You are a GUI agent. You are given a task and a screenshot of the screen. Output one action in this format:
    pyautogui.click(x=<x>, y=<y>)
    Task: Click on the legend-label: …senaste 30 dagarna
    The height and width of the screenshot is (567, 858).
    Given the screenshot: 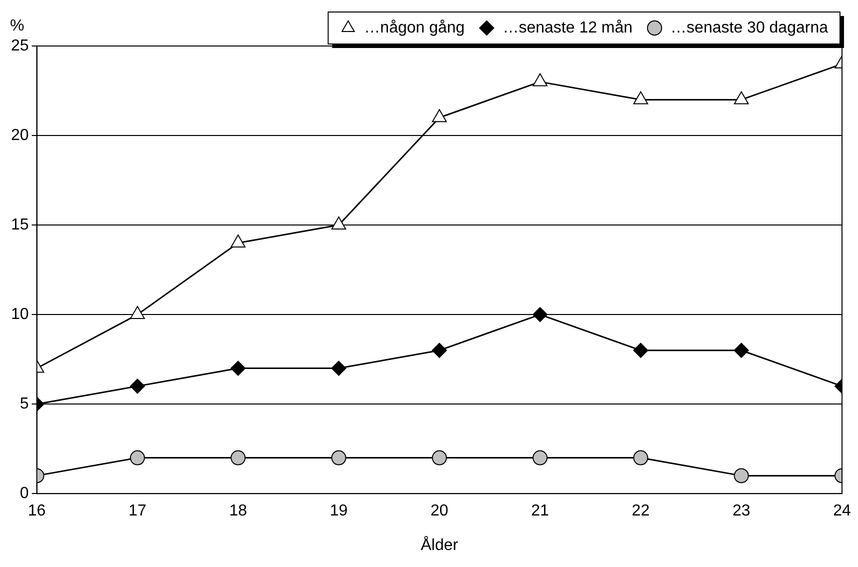 What is the action you would take?
    pyautogui.click(x=749, y=27)
    